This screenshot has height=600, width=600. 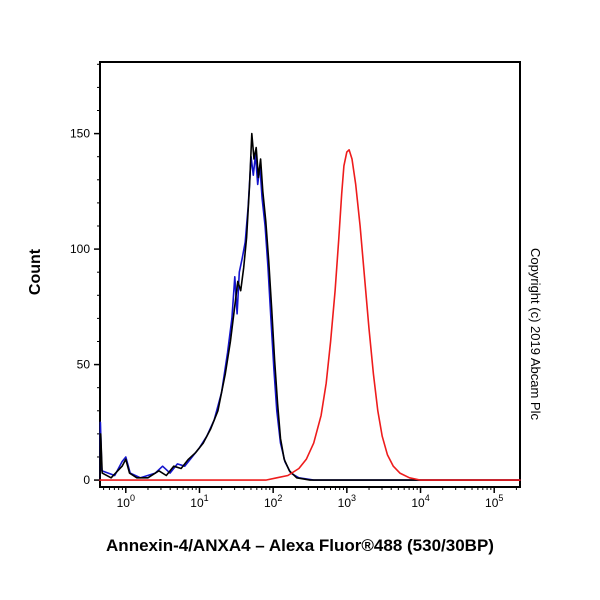 I want to click on x-tick-label: 10⁵, so click(x=494, y=501).